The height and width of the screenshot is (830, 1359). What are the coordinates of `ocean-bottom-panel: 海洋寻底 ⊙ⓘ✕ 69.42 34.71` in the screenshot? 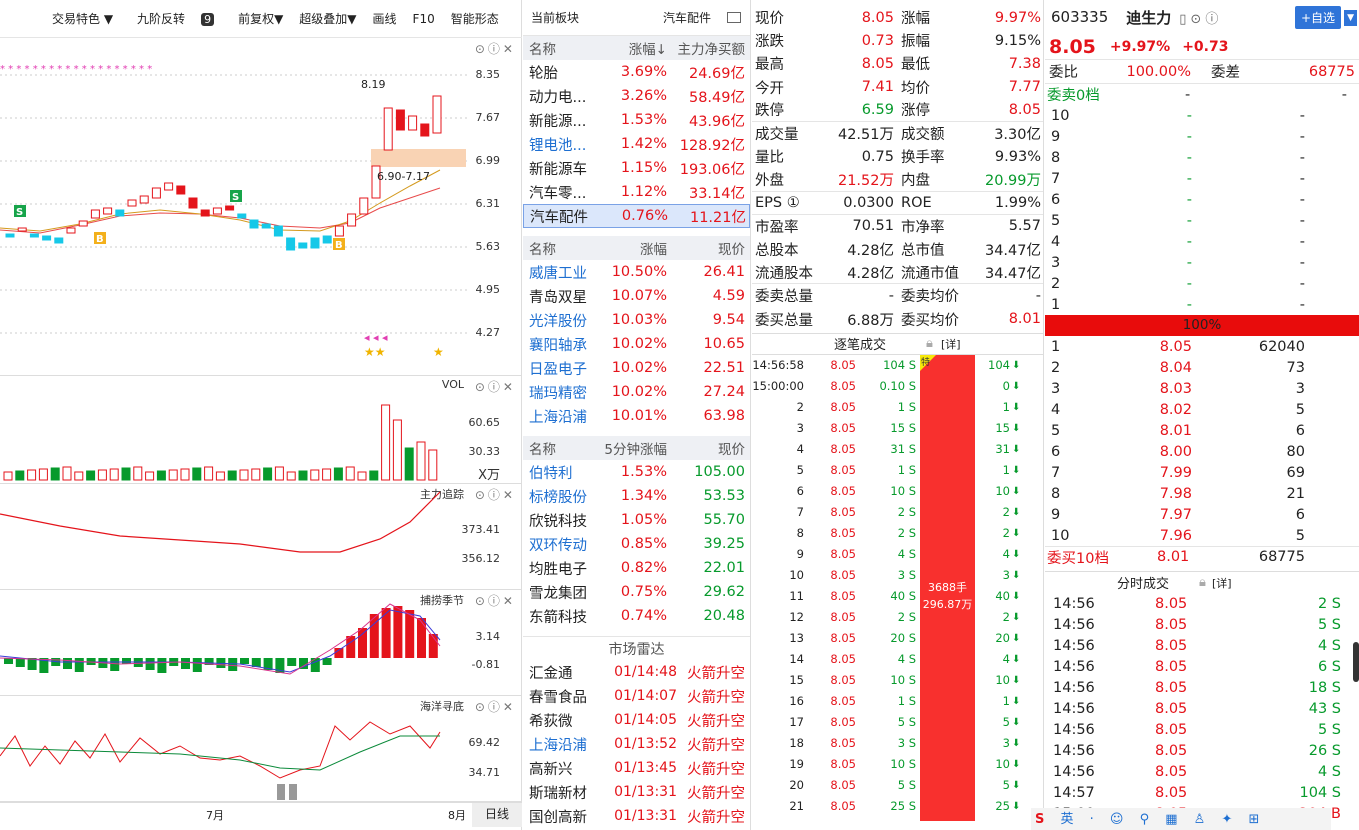 It's located at (261, 749).